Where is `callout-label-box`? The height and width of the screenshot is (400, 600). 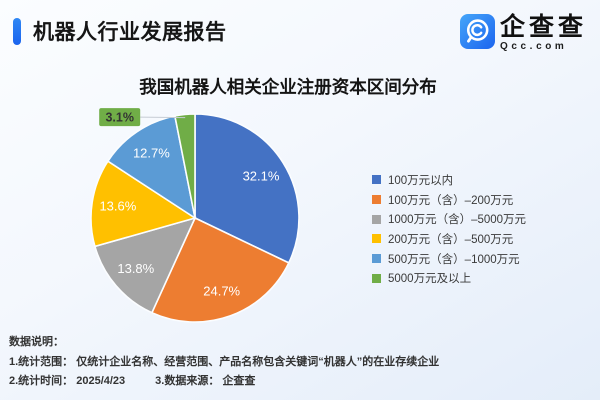
callout-label-box is located at coordinates (120, 117).